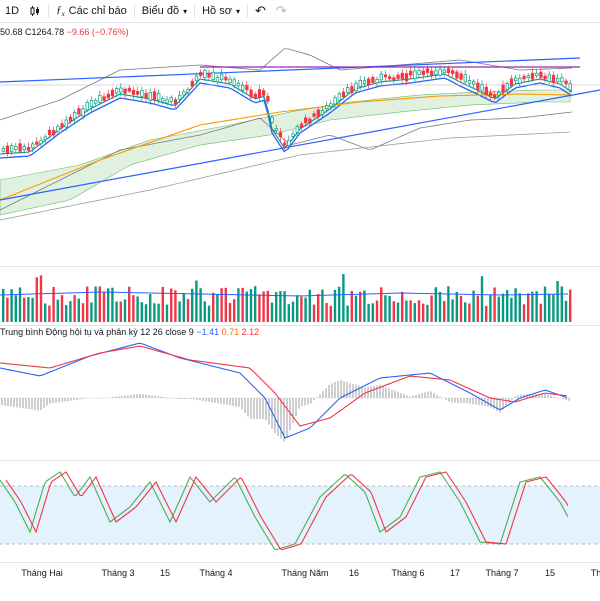  What do you see at coordinates (287, 511) in the screenshot?
I see `stochastic-d-line` at bounding box center [287, 511].